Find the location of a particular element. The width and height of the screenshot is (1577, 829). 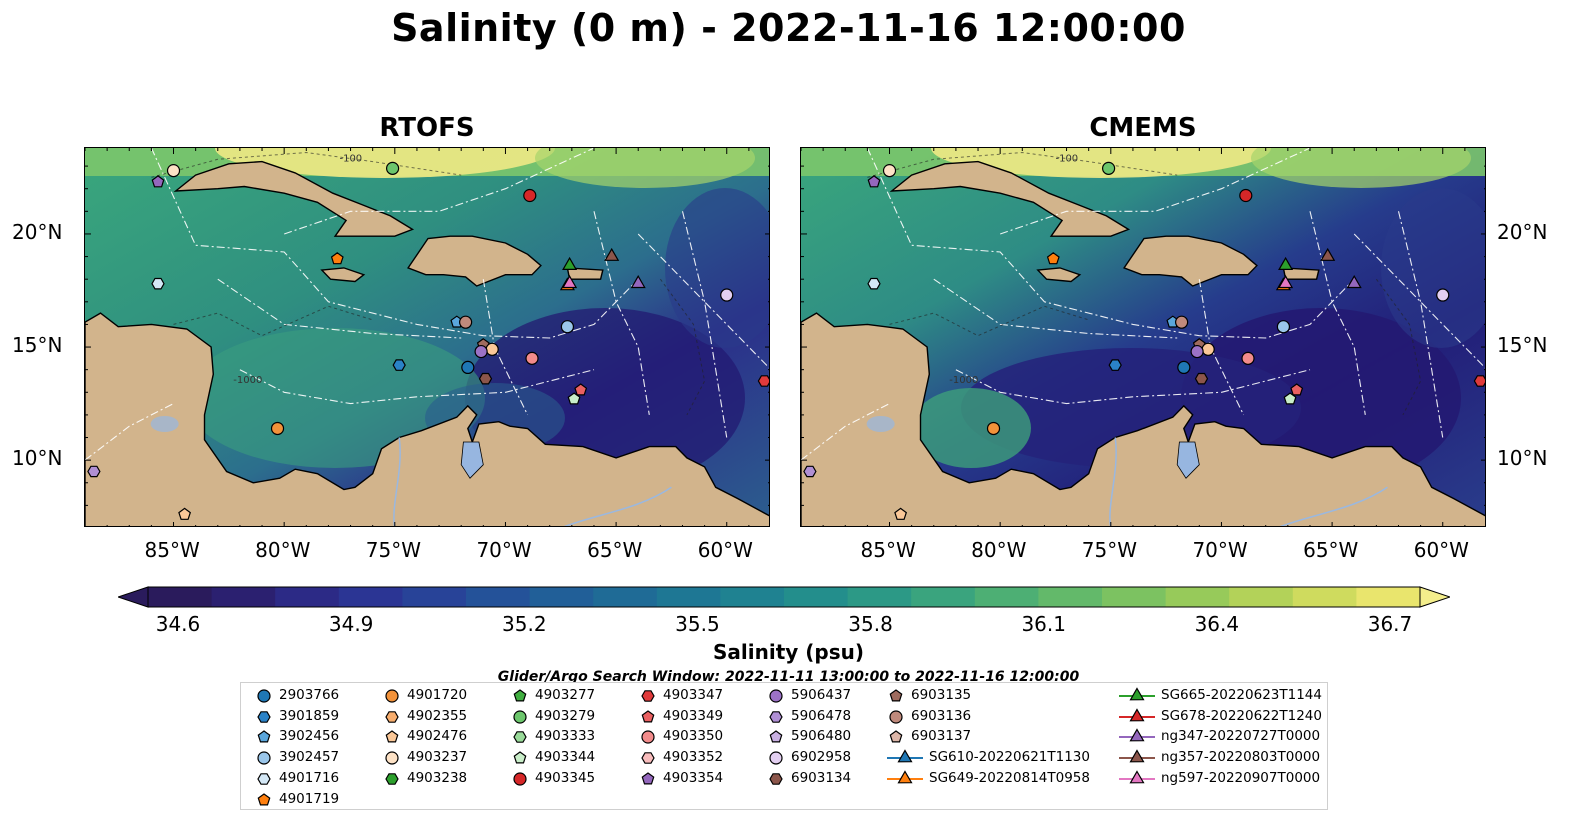

legend-item: SG649-20220814T0958 is located at coordinates (988, 778).